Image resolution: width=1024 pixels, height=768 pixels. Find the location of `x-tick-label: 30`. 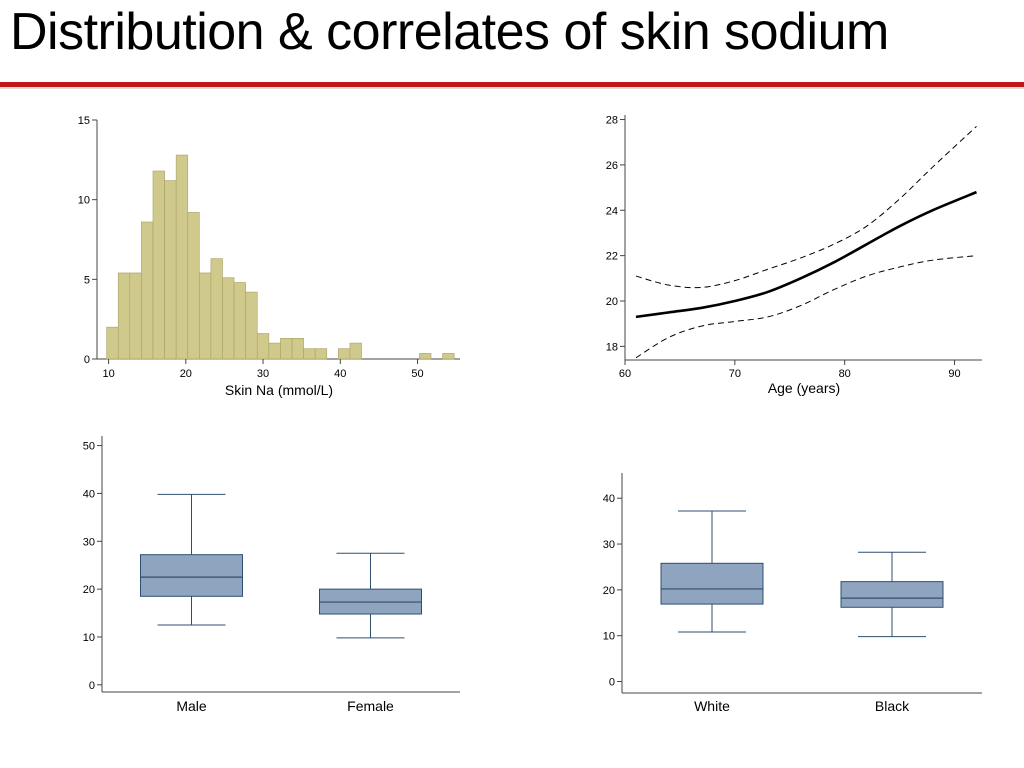

x-tick-label: 30 is located at coordinates (263, 374).